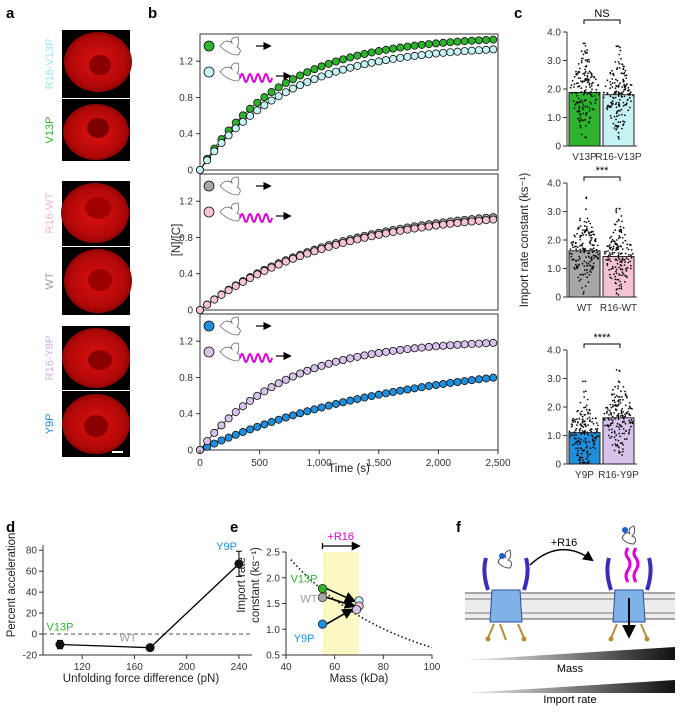  Describe the element at coordinates (30, 656) in the screenshot. I see `panel-d-ytick-label: -20` at that location.